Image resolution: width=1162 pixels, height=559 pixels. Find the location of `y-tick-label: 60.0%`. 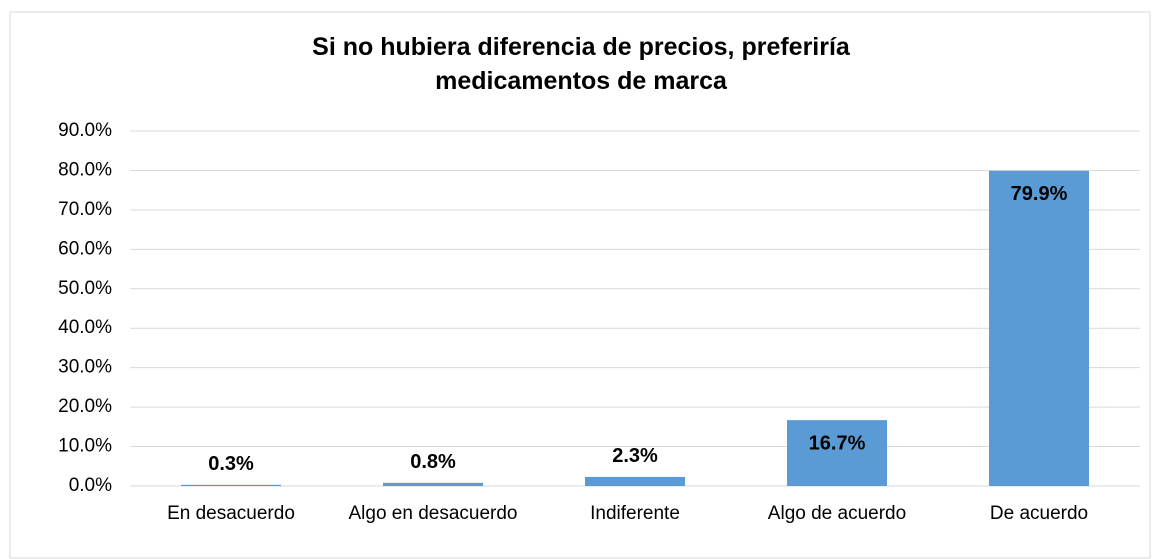

y-tick-label: 60.0% is located at coordinates (85, 248).